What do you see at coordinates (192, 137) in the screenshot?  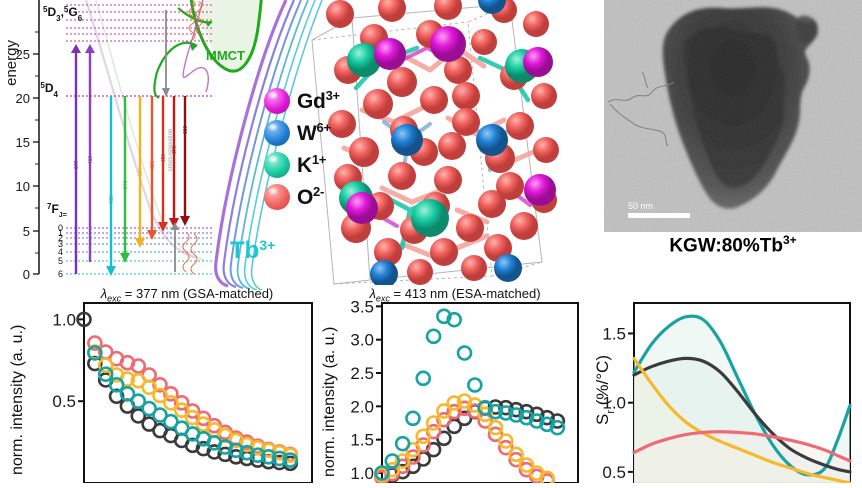 I see `phonon-coils` at bounding box center [192, 137].